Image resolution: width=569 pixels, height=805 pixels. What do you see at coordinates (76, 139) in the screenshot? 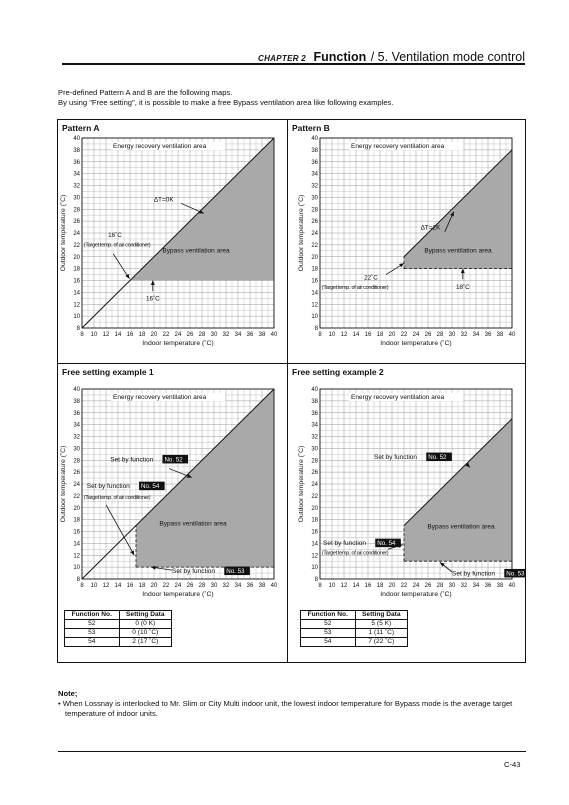
I see `y-tick-label: 40` at bounding box center [76, 139].